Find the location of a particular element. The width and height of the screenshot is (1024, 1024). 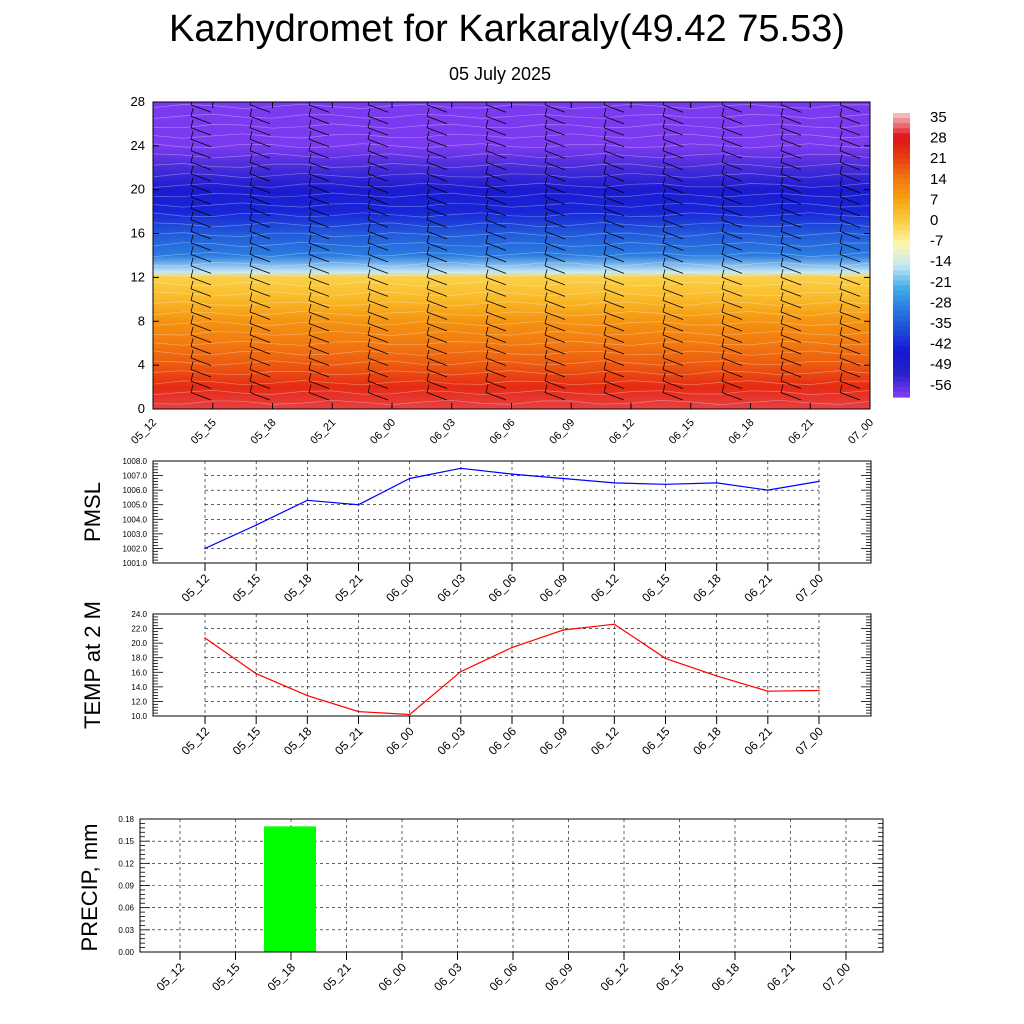

colorbar-label: -56 is located at coordinates (941, 385).